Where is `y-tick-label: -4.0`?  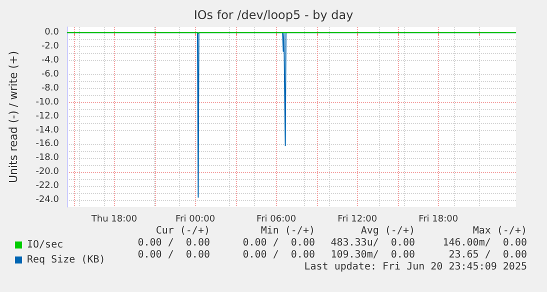 y-tick-label: -4.0 is located at coordinates (50, 60).